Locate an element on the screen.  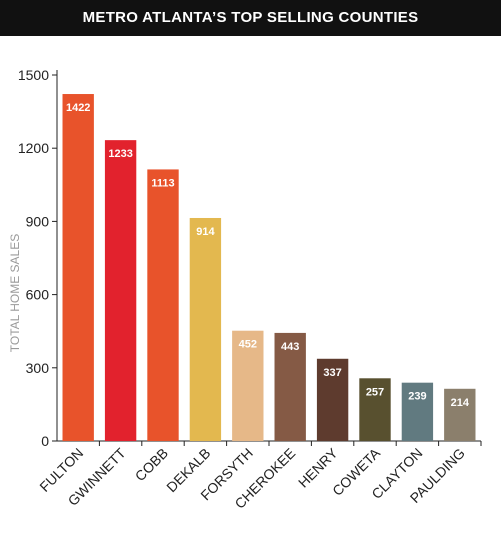
data-label: 337 is located at coordinates (332, 373).